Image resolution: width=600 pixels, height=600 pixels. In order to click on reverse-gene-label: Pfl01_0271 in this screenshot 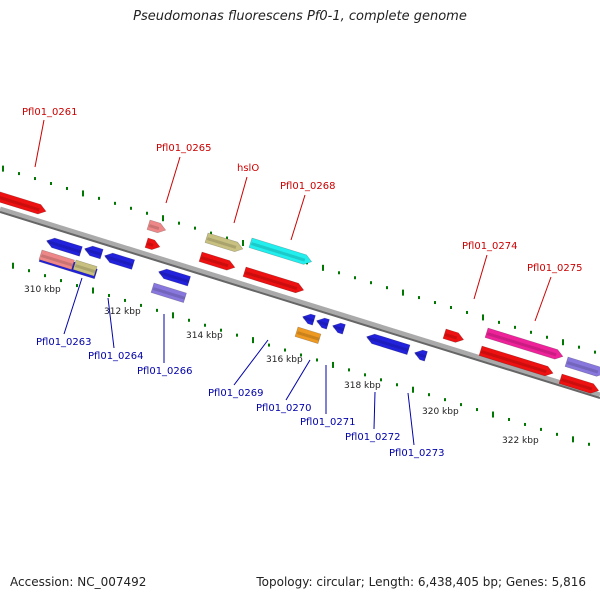, I will do `click(328, 422)`.